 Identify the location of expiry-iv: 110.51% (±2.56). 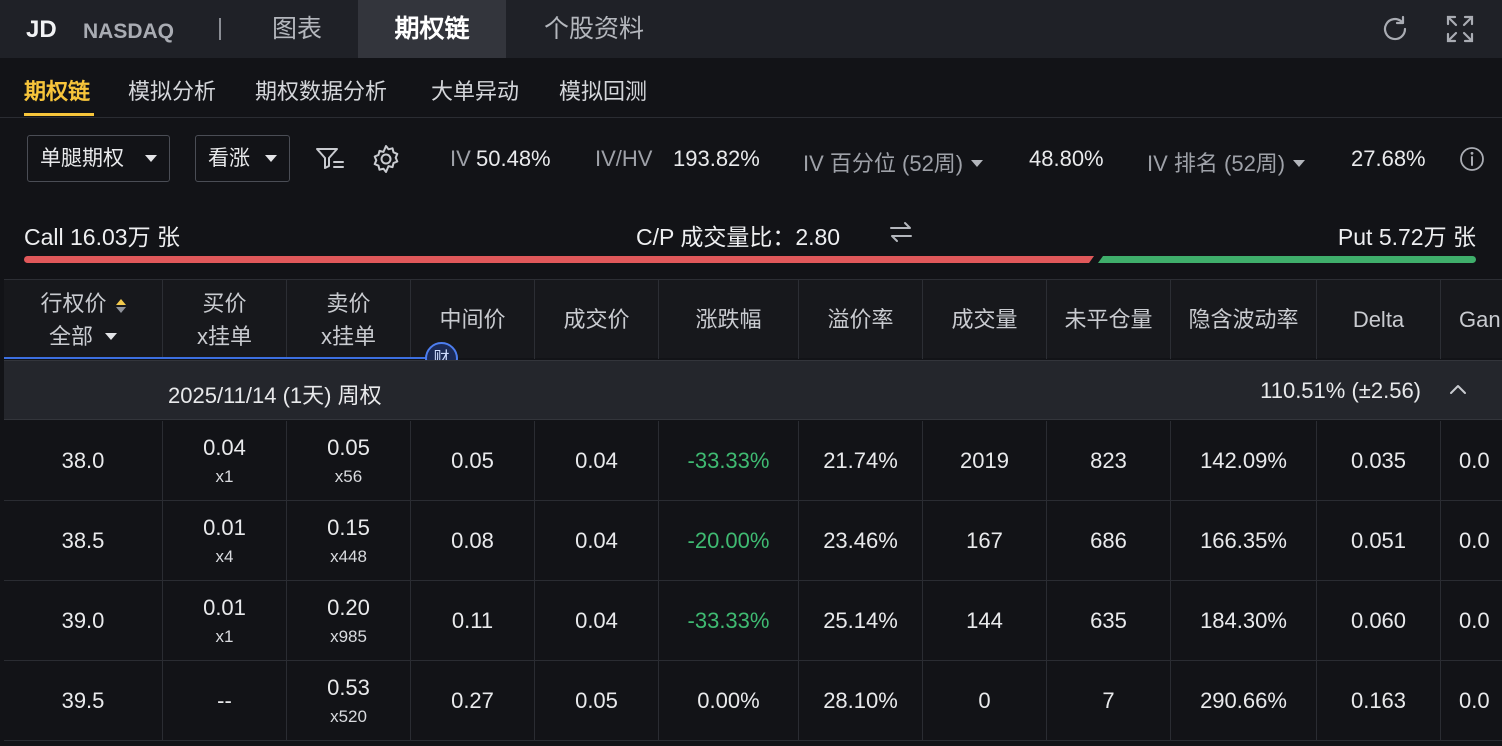
(1340, 390).